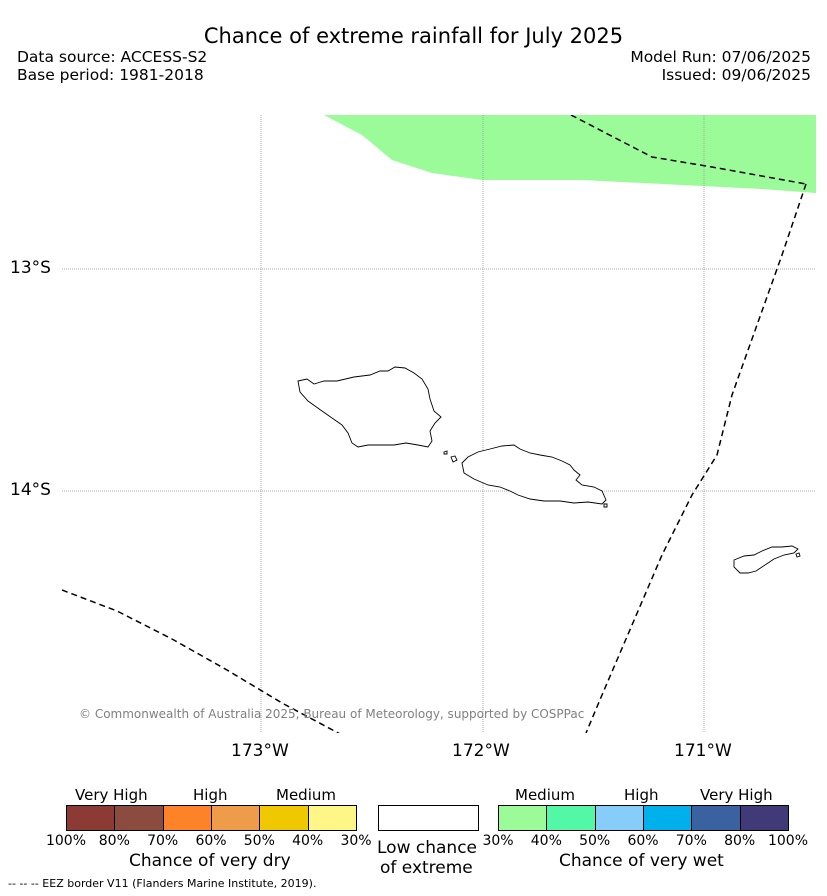 The height and width of the screenshot is (896, 827). I want to click on dry-tick-label: 70%, so click(163, 841).